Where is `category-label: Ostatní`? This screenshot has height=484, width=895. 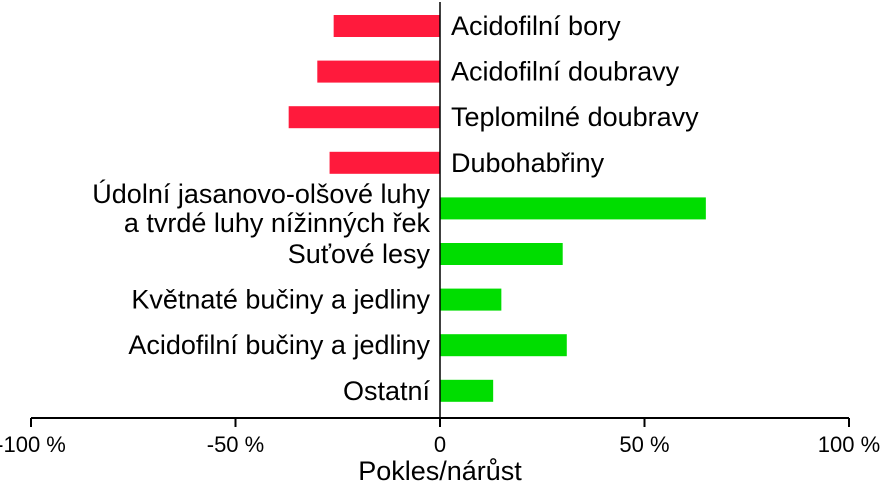
category-label: Ostatní is located at coordinates (387, 391).